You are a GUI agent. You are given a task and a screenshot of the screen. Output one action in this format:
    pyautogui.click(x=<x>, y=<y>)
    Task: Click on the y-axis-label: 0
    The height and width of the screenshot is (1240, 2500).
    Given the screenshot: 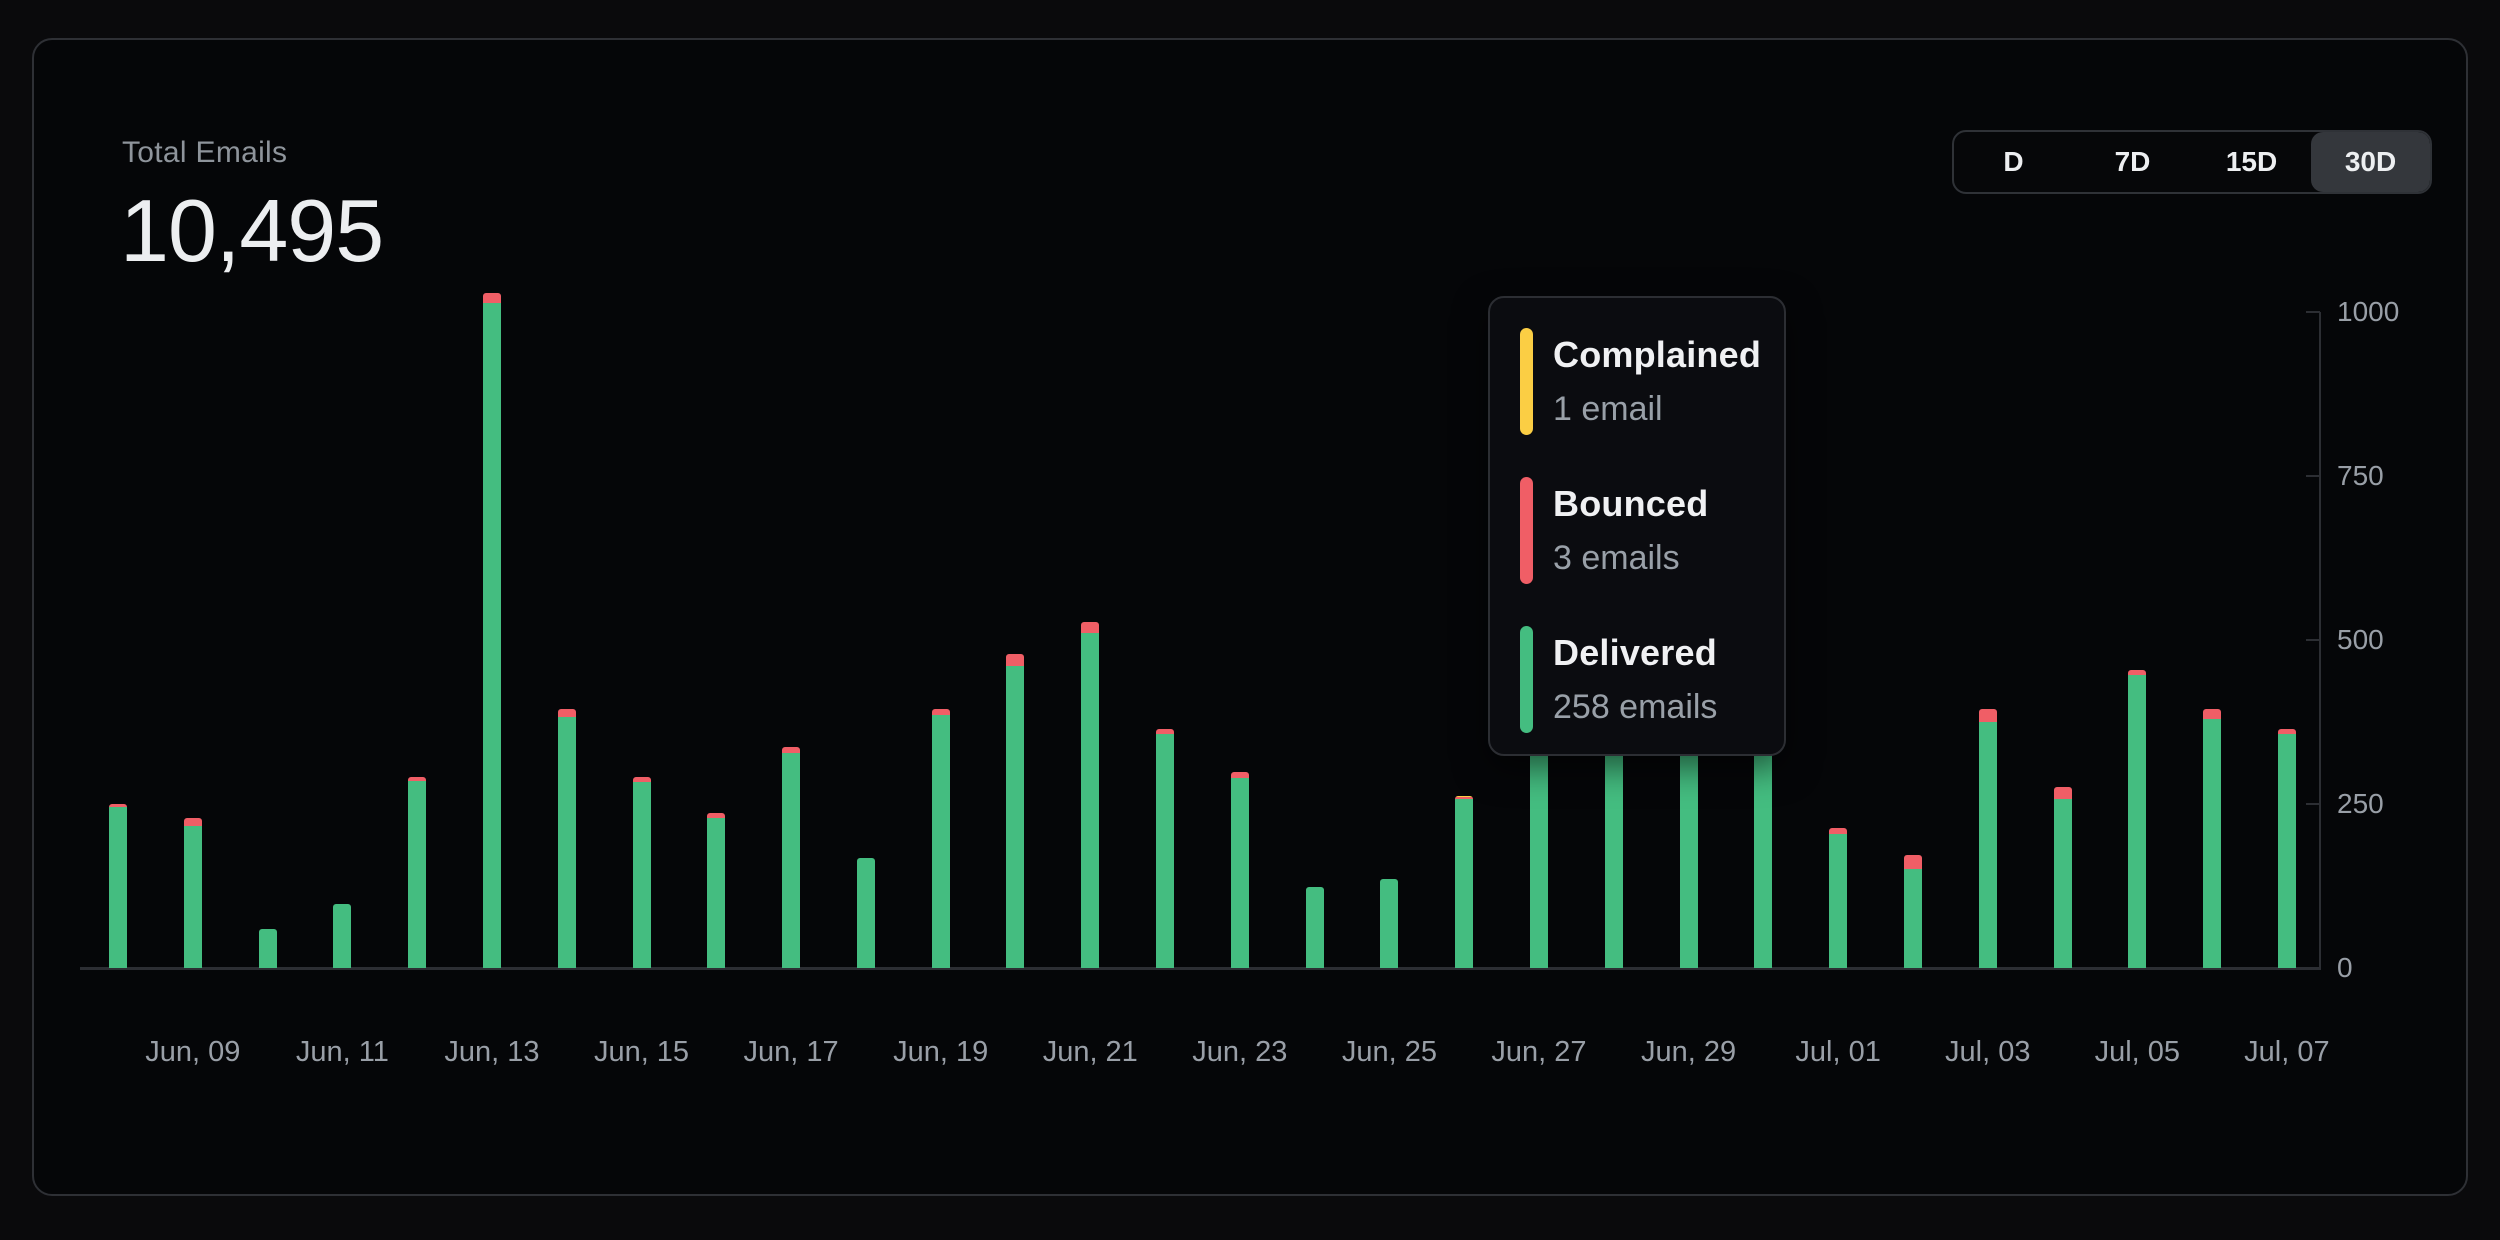 What is the action you would take?
    pyautogui.click(x=2345, y=967)
    